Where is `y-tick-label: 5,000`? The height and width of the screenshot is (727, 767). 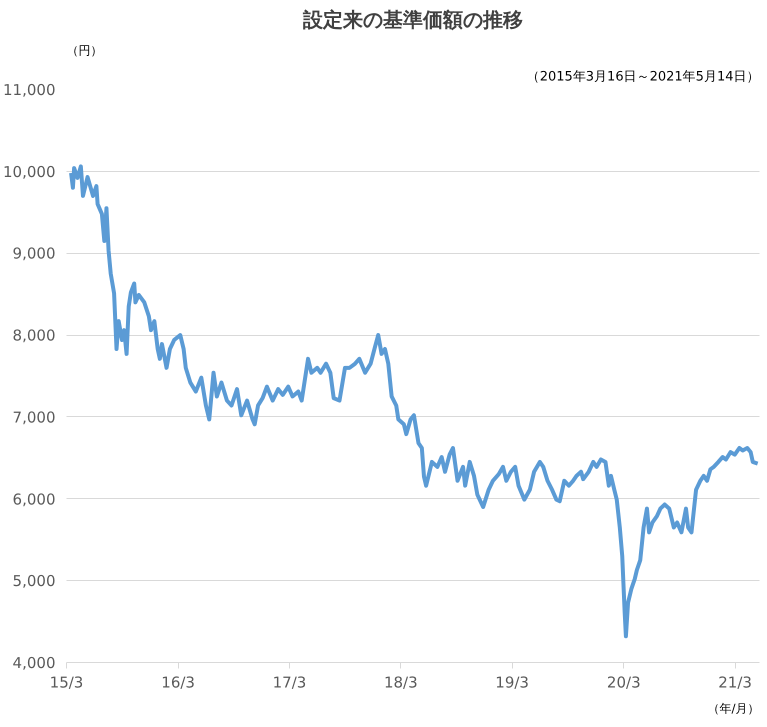
y-tick-label: 5,000 is located at coordinates (34, 581).